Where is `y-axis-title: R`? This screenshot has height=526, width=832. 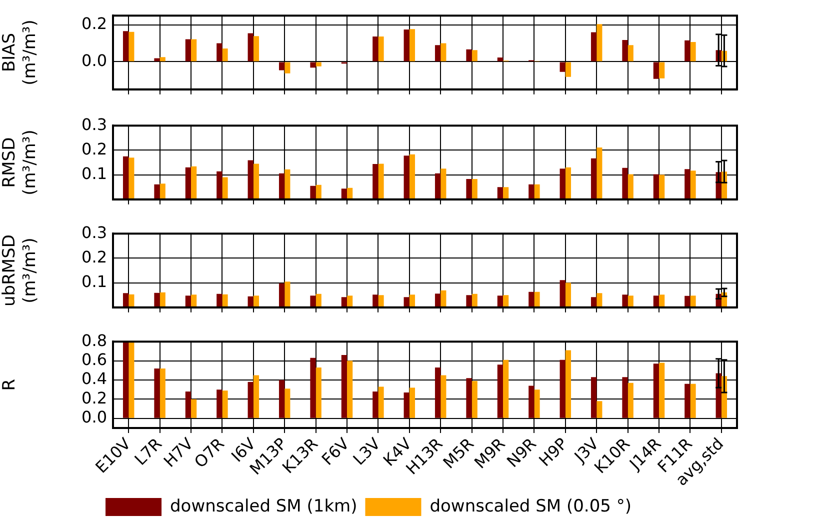 y-axis-title: R is located at coordinates (10, 384).